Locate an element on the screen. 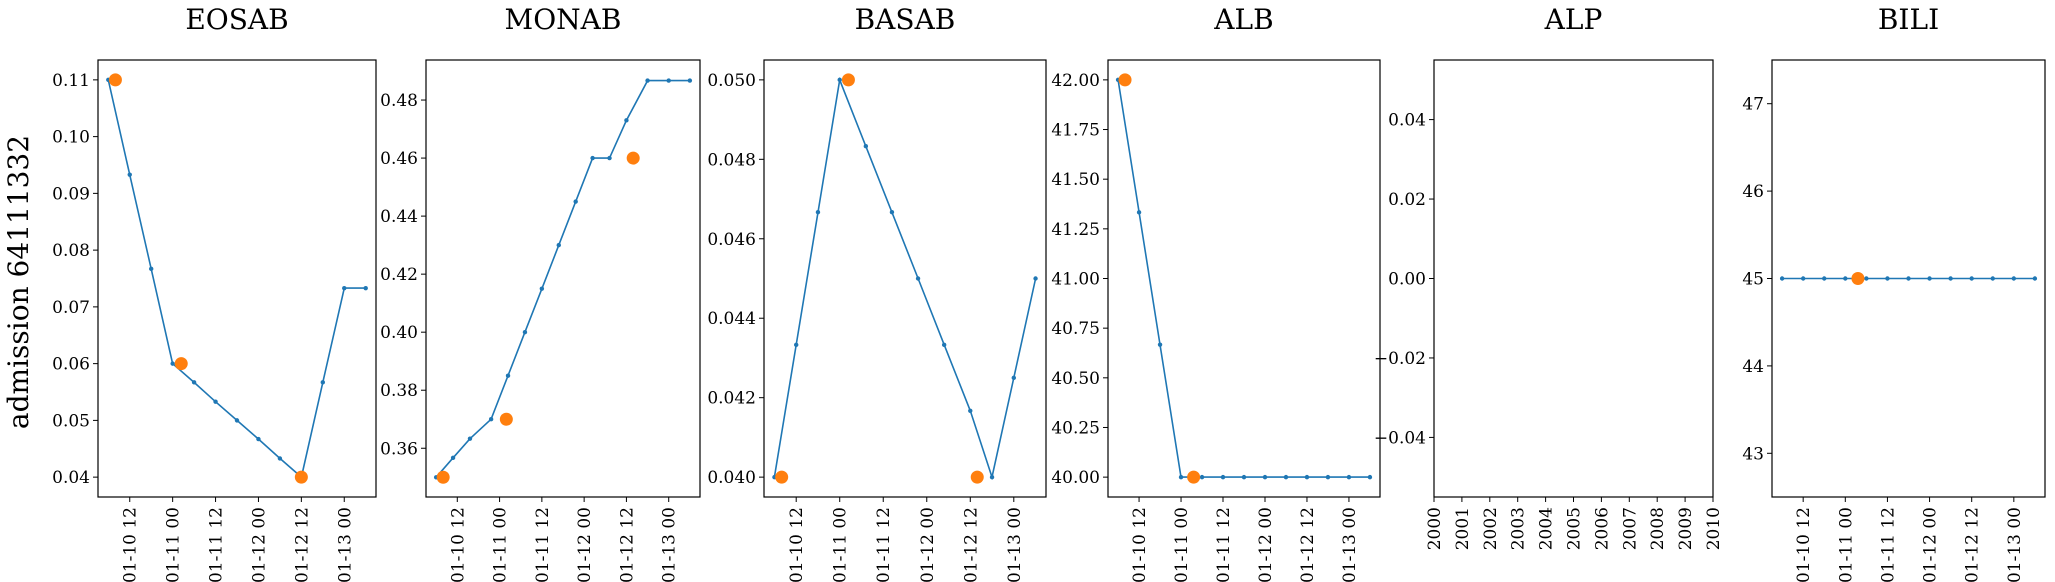  panel-4-y-tick-label-2: 40.50 is located at coordinates (1075, 379).